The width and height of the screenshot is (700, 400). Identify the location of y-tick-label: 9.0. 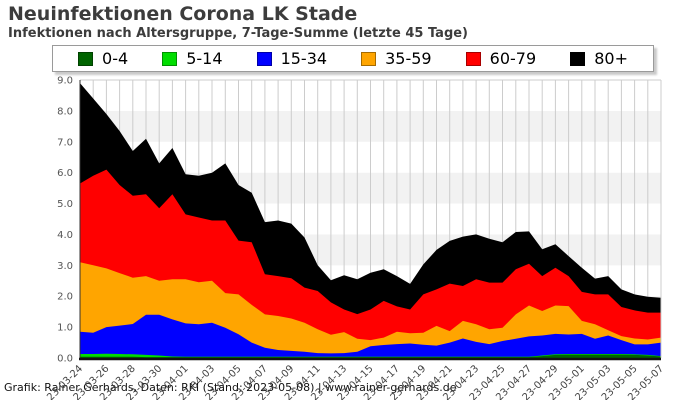
(65, 81).